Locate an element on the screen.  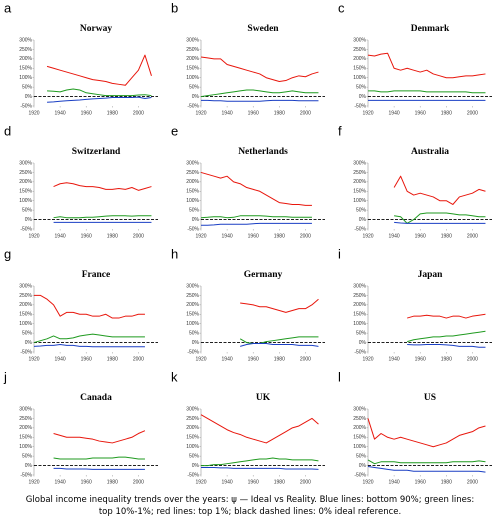
panel-title: Netherlands is located at coordinates (263, 152).